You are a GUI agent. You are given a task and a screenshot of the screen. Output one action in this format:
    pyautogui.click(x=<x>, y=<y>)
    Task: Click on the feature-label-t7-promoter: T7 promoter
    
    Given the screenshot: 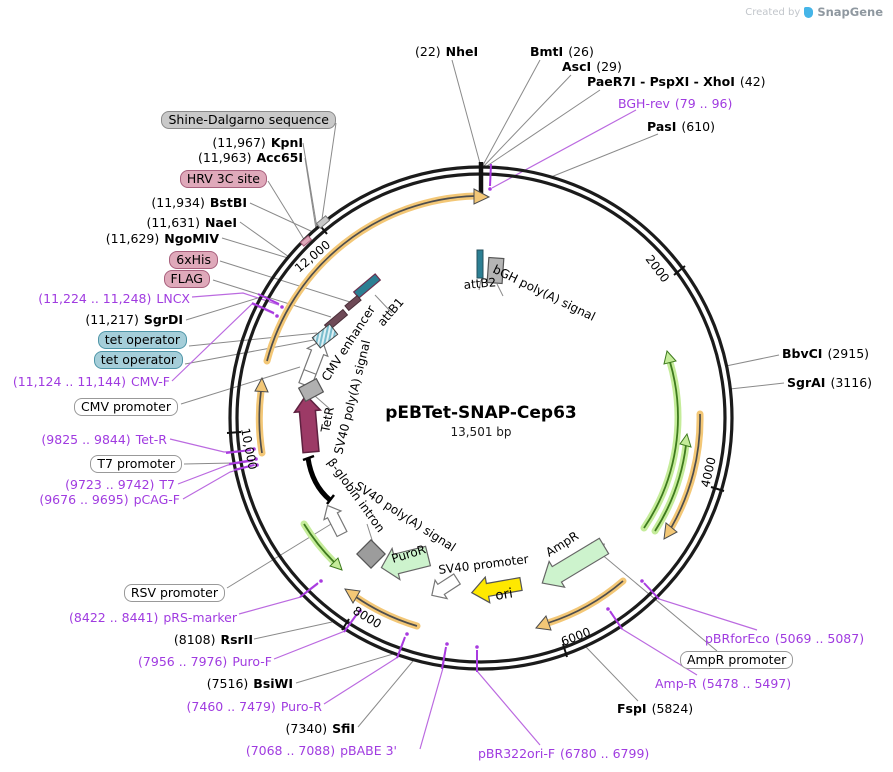 What is the action you would take?
    pyautogui.click(x=136, y=464)
    